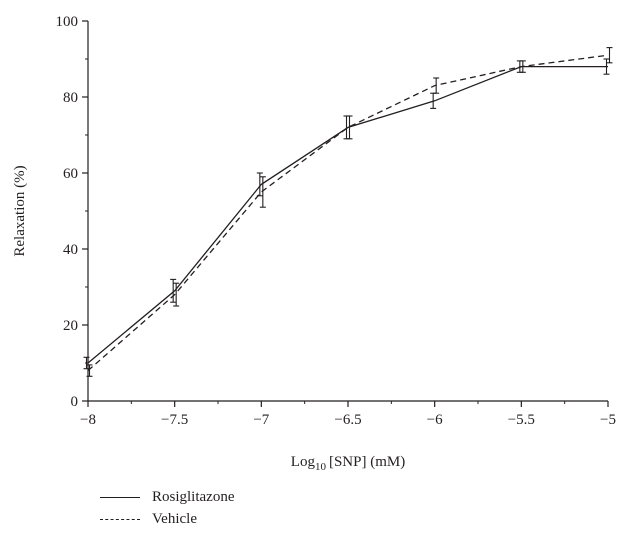  What do you see at coordinates (70, 98) in the screenshot?
I see `y-tick-label: 80` at bounding box center [70, 98].